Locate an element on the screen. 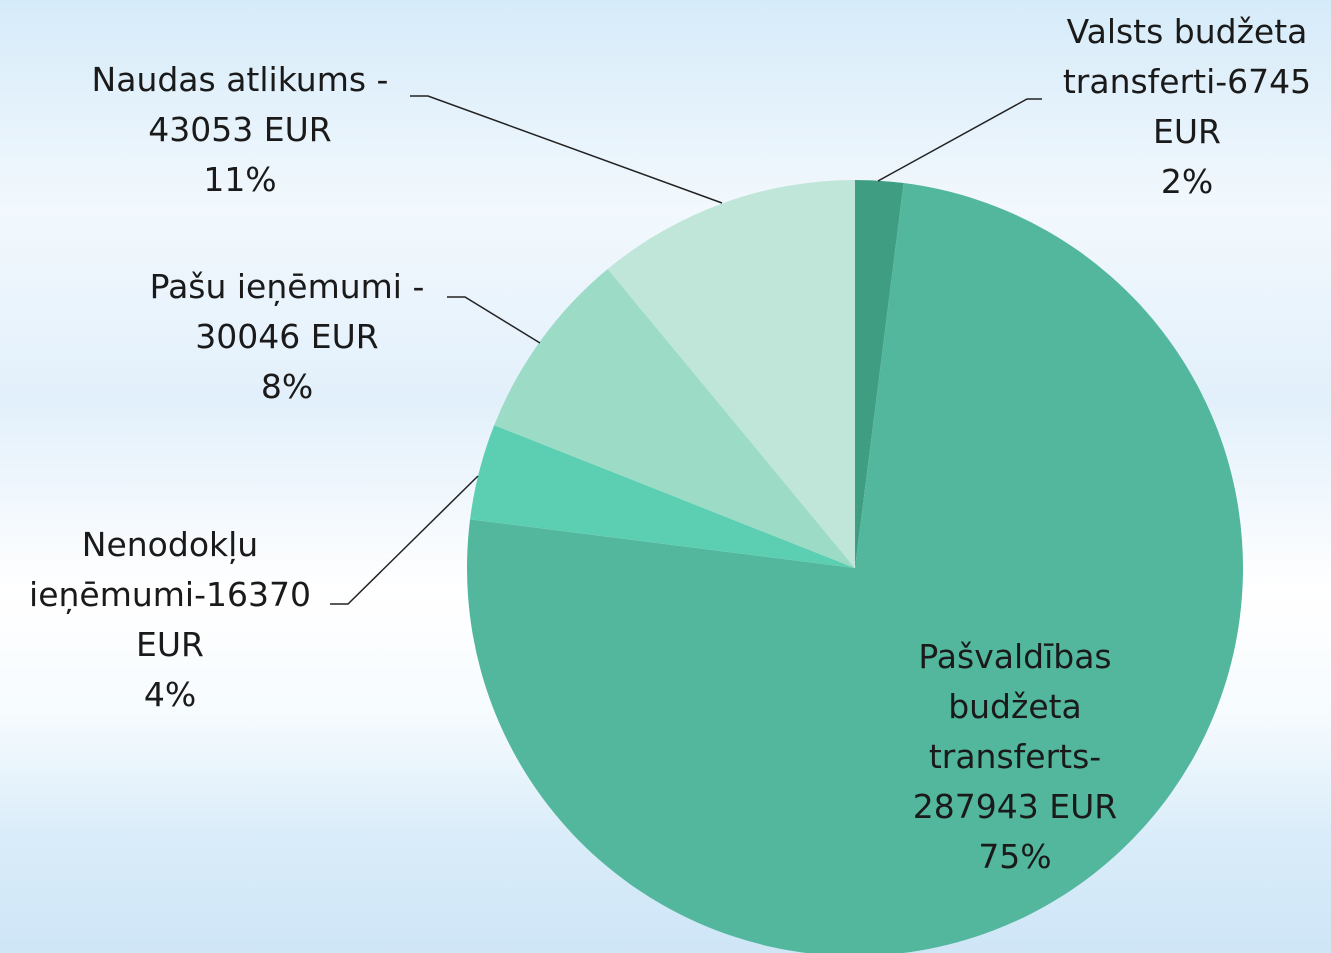 This screenshot has height=953, width=1331. value-label: 2% is located at coordinates (1187, 181).